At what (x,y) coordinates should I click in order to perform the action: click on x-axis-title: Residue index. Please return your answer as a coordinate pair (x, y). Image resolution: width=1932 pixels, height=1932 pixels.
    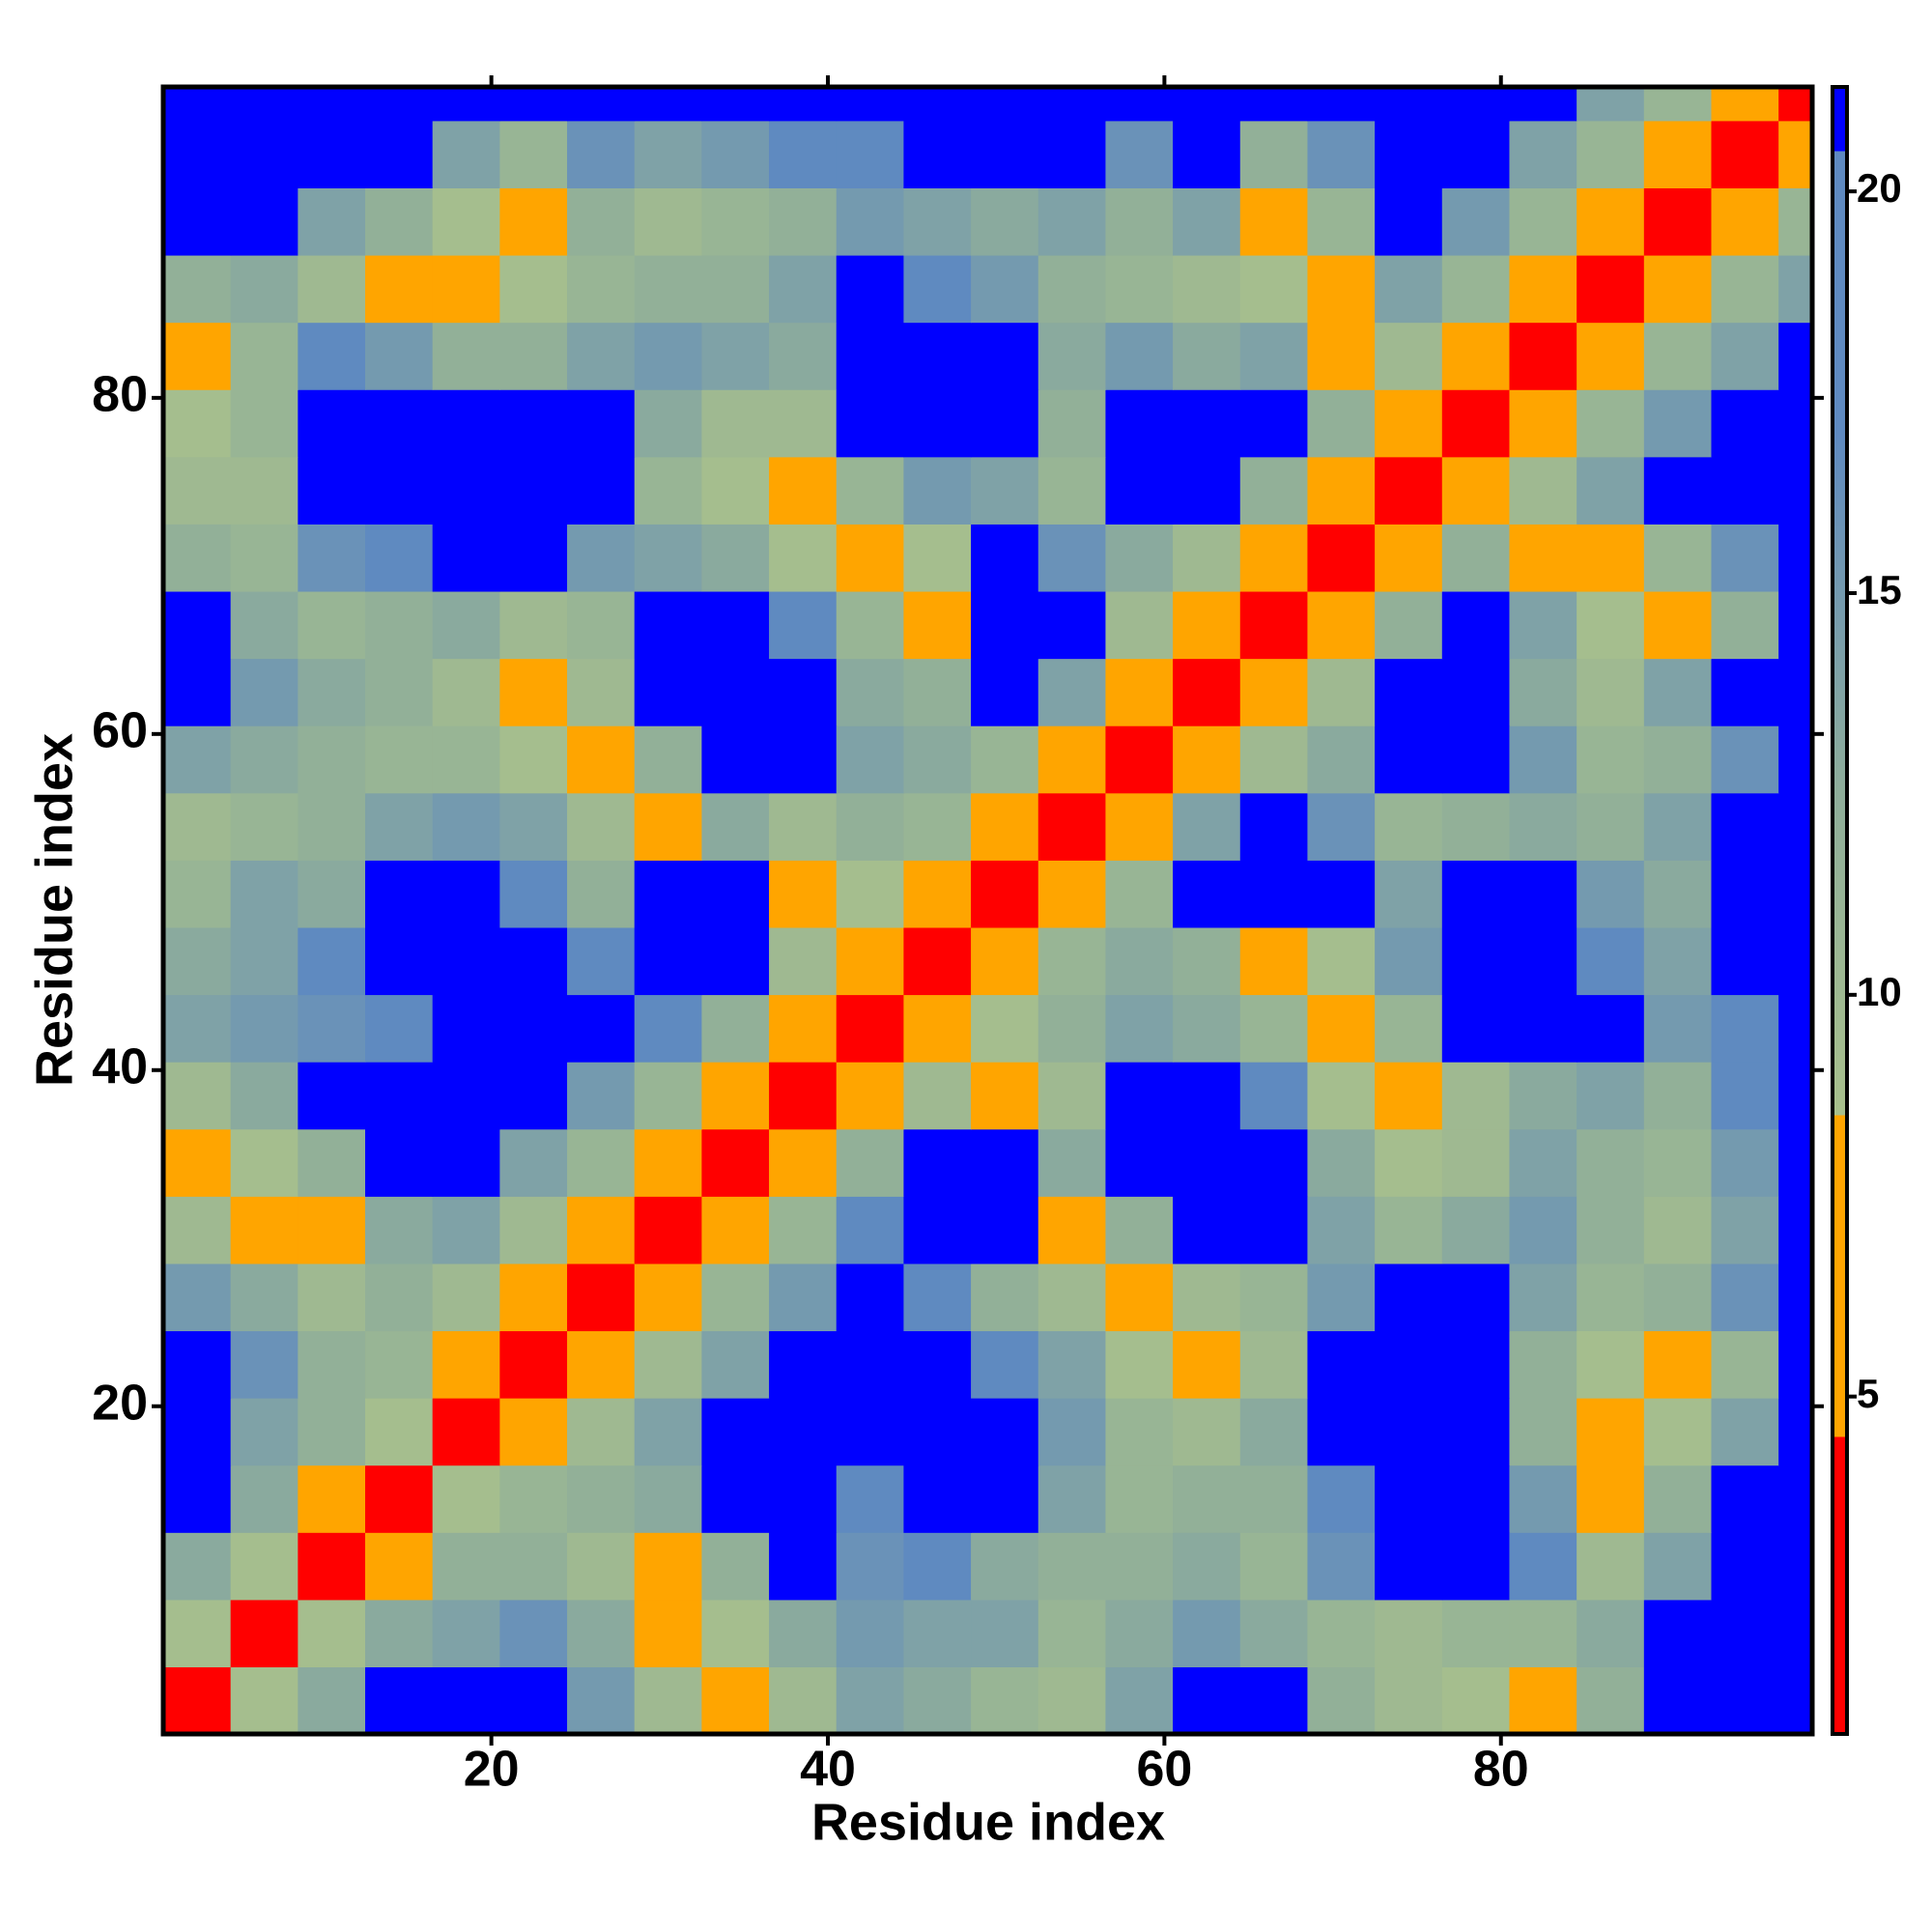
    Looking at the image, I should click on (988, 1822).